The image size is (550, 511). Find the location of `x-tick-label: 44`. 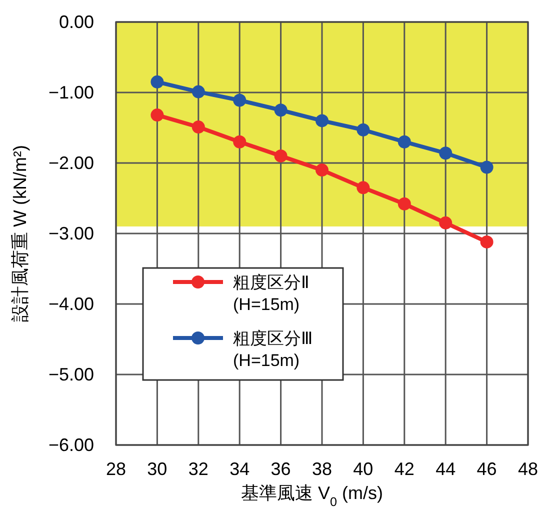

x-tick-label: 44 is located at coordinates (446, 469).